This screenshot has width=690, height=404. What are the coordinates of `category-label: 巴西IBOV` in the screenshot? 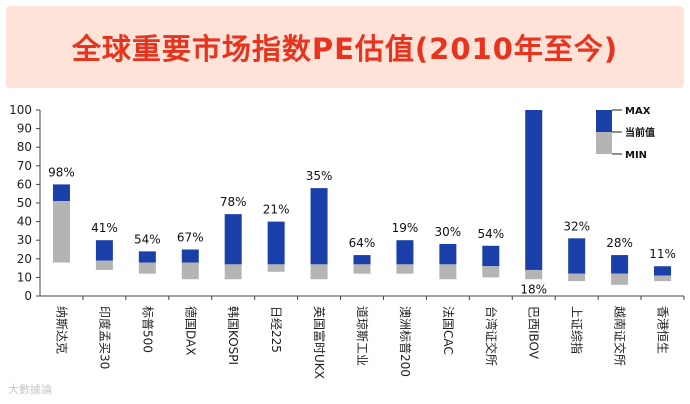 It's located at (534, 333).